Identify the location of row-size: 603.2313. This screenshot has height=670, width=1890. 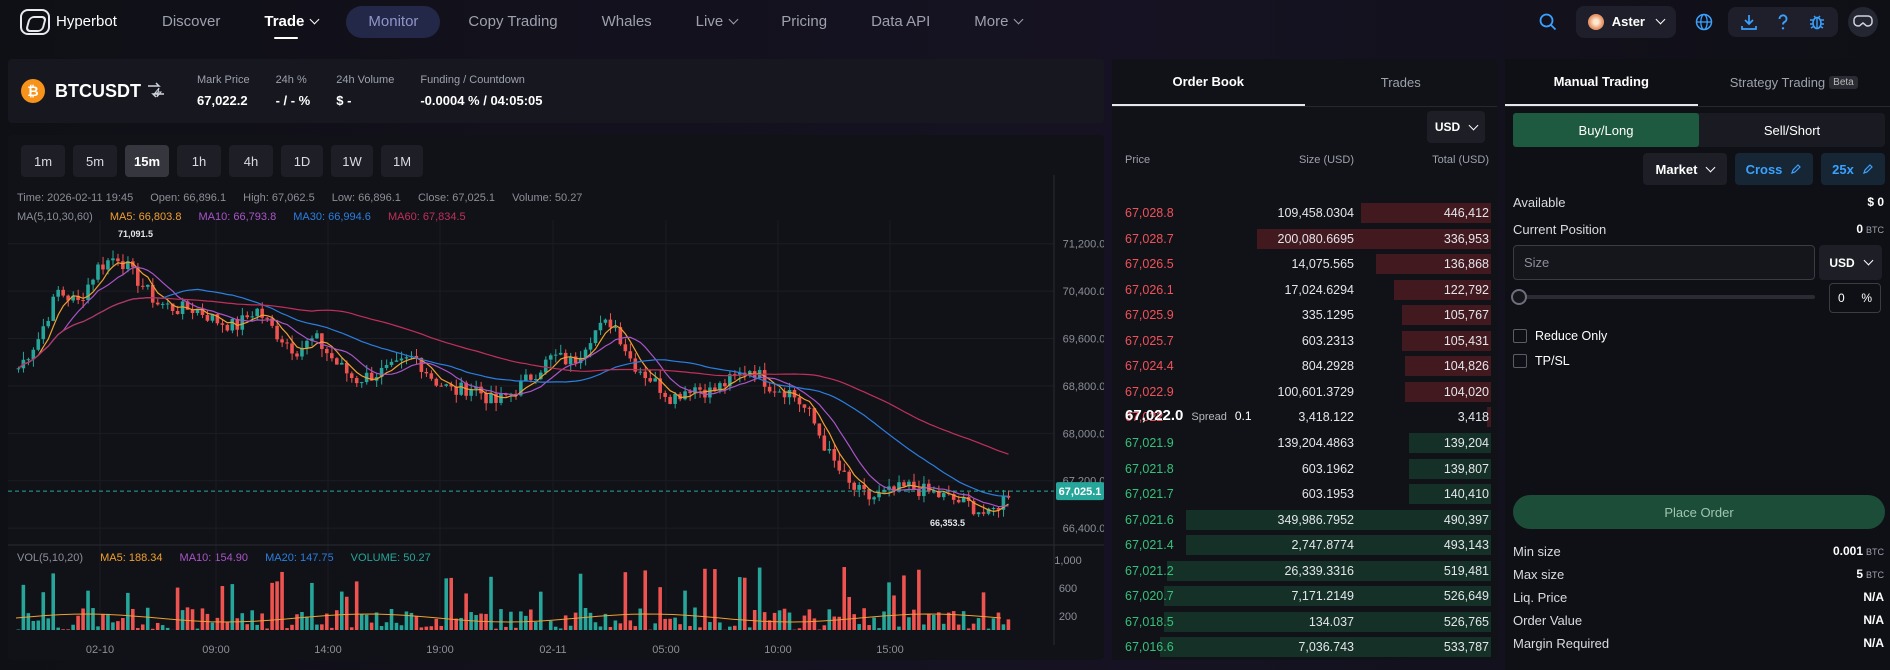
(1327, 340).